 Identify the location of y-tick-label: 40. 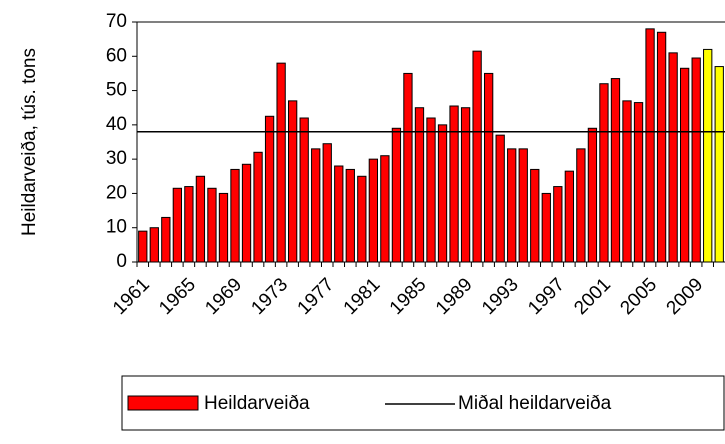
(116, 124).